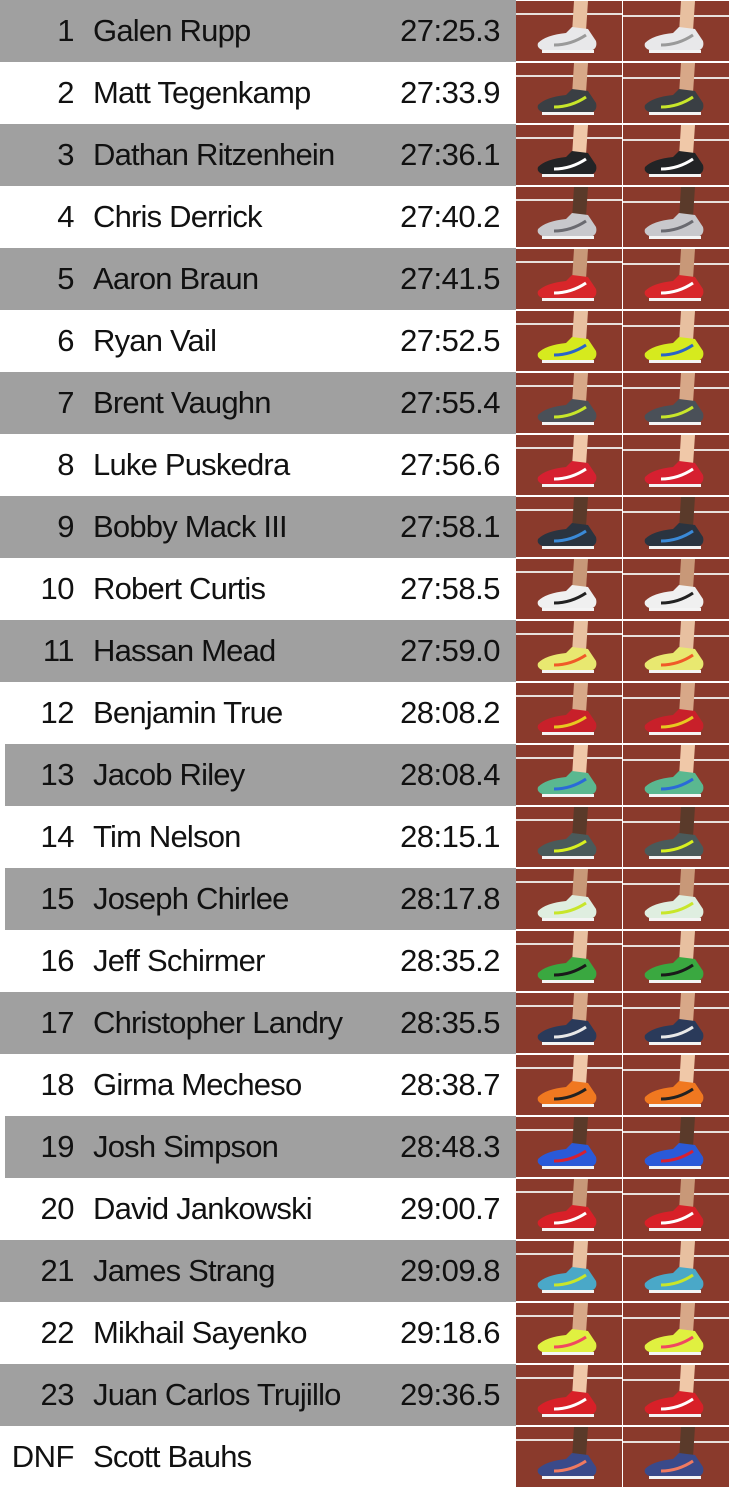  Describe the element at coordinates (169, 774) in the screenshot. I see `athlete-name: Jacob Riley` at that location.